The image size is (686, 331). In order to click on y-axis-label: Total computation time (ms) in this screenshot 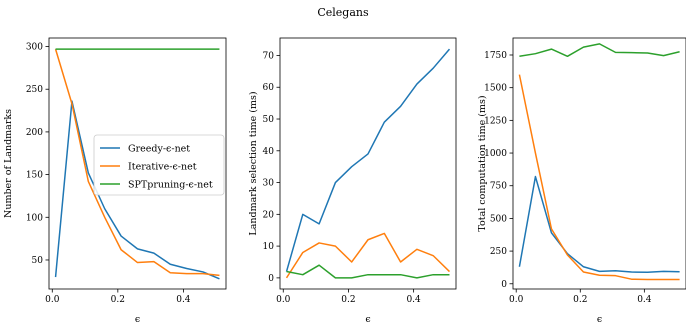, I will do `click(482, 163)`.